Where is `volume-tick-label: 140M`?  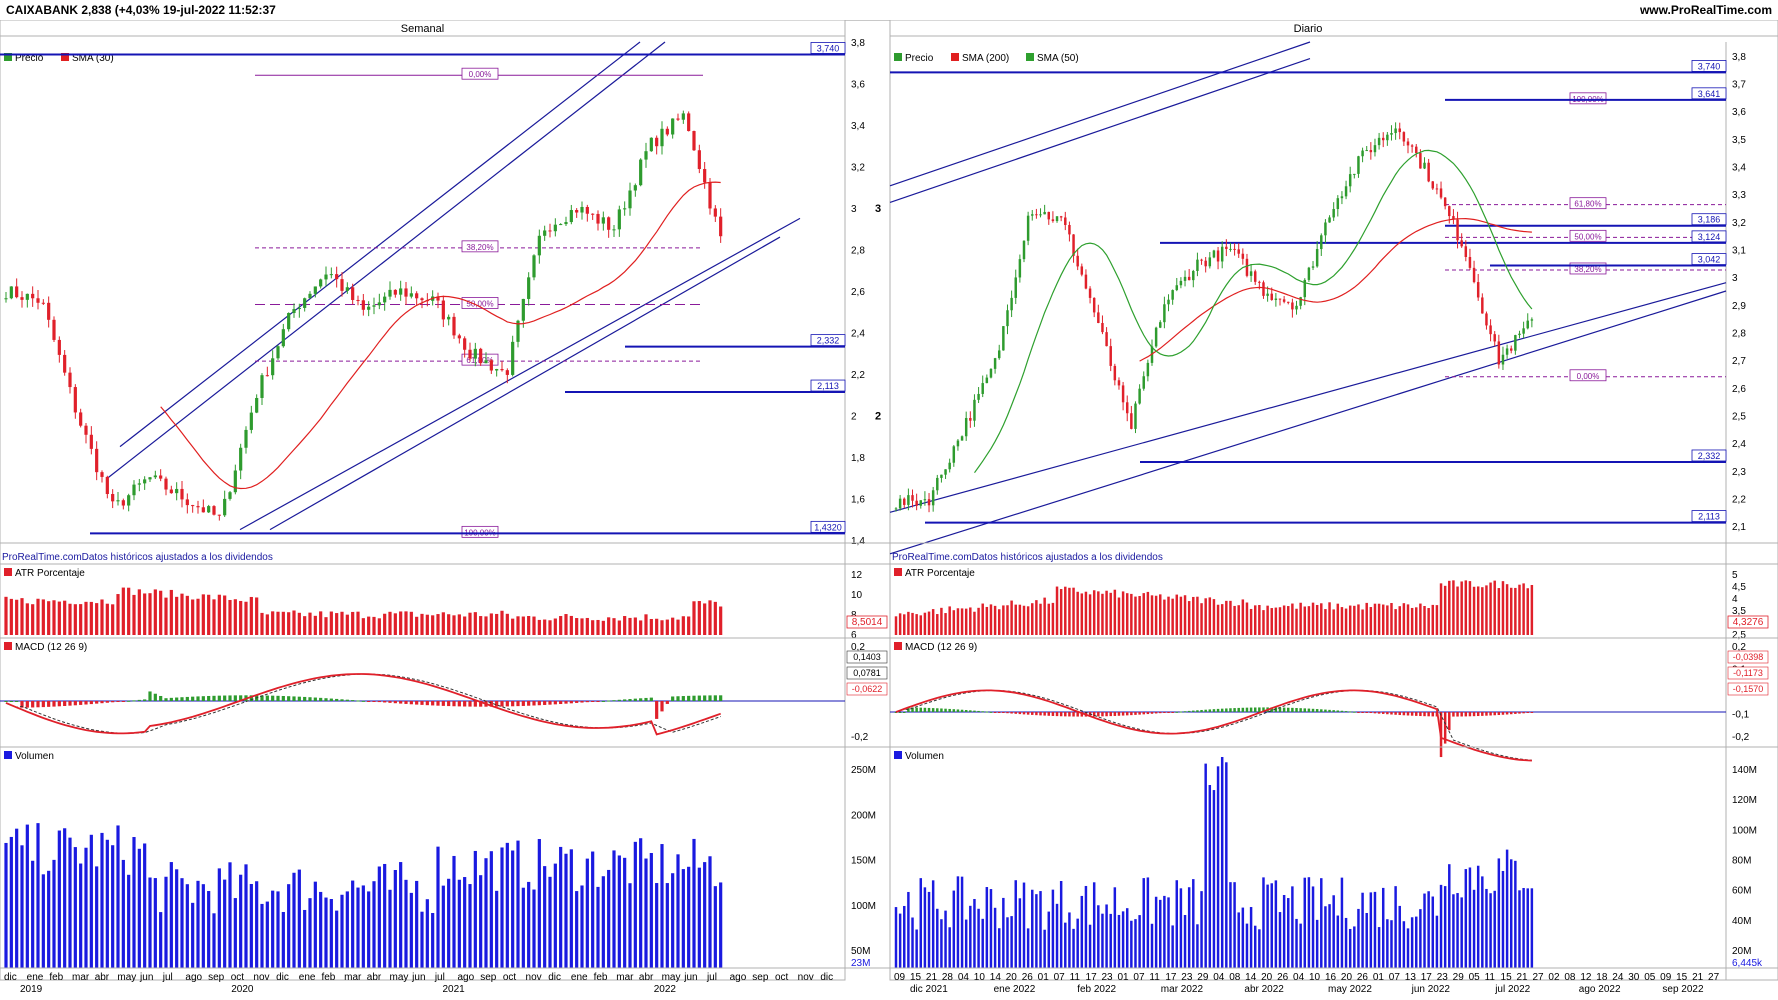 volume-tick-label: 140M is located at coordinates (1744, 770).